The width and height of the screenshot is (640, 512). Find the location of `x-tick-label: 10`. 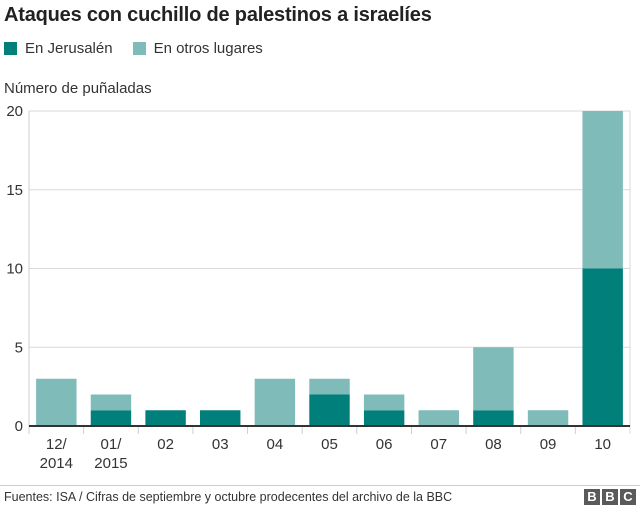

x-tick-label: 10 is located at coordinates (602, 444).